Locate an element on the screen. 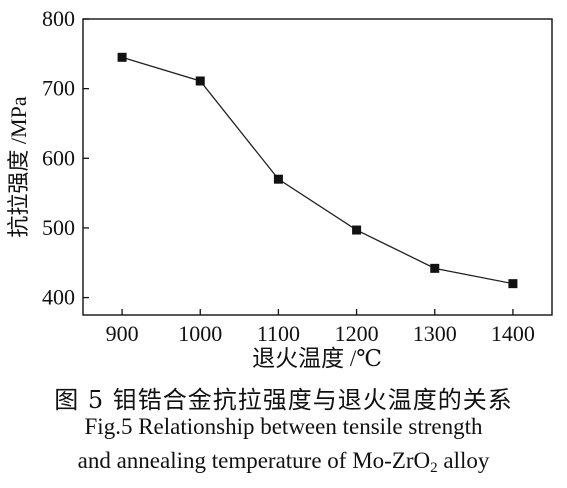 The width and height of the screenshot is (567, 488). x-tick-label: 1300 is located at coordinates (435, 333).